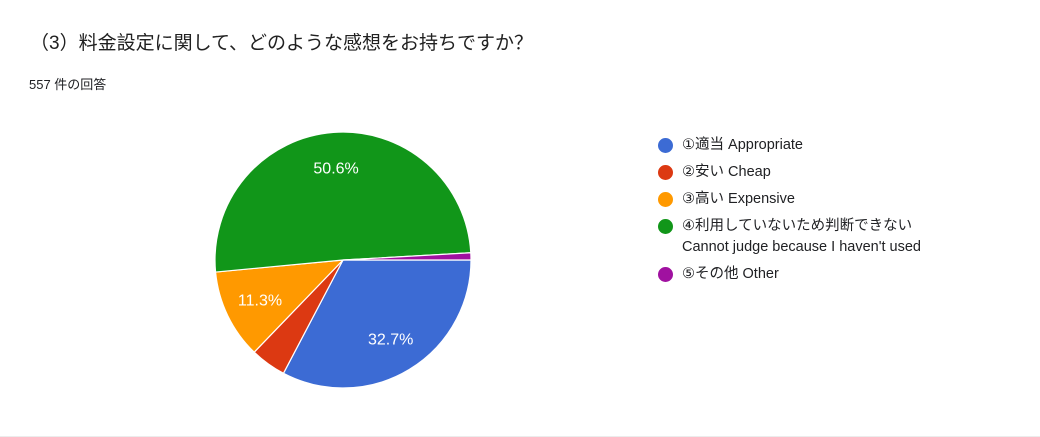 The width and height of the screenshot is (1040, 437). What do you see at coordinates (844, 199) in the screenshot?
I see `legend-item-3: ③高い Expensive` at bounding box center [844, 199].